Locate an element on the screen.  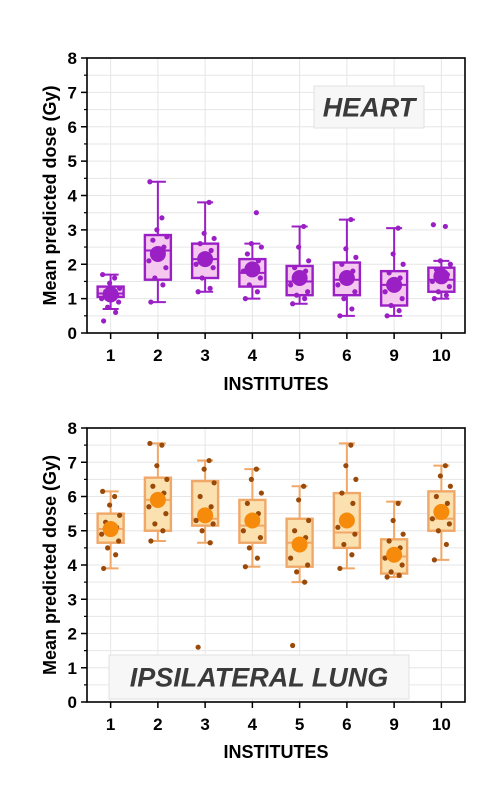
heart-y-tick-label: 0 is located at coordinates (72, 333).